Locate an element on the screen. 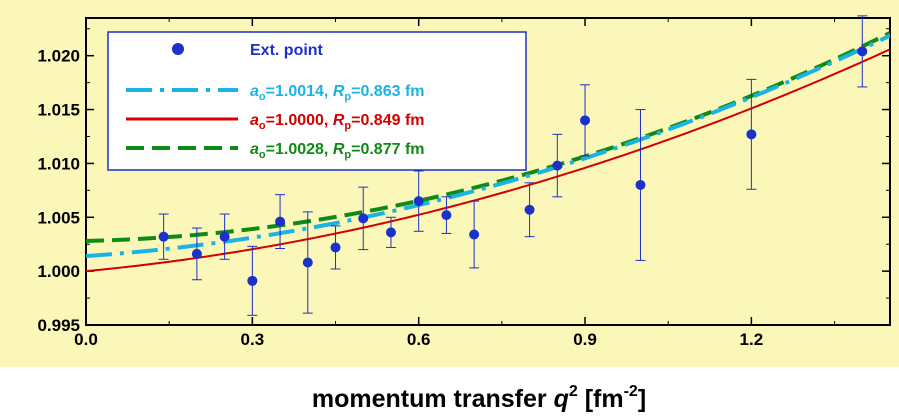  legend-label-series-1: ao=1.0014, Rp=0.863 fm is located at coordinates (337, 93).